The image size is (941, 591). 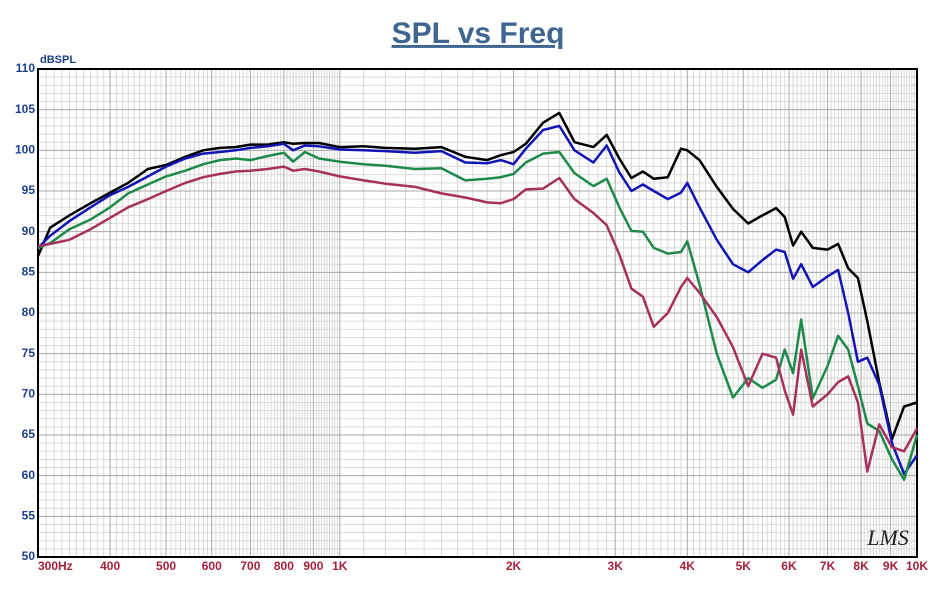 What do you see at coordinates (29, 394) in the screenshot?
I see `y-tick-label: 70` at bounding box center [29, 394].